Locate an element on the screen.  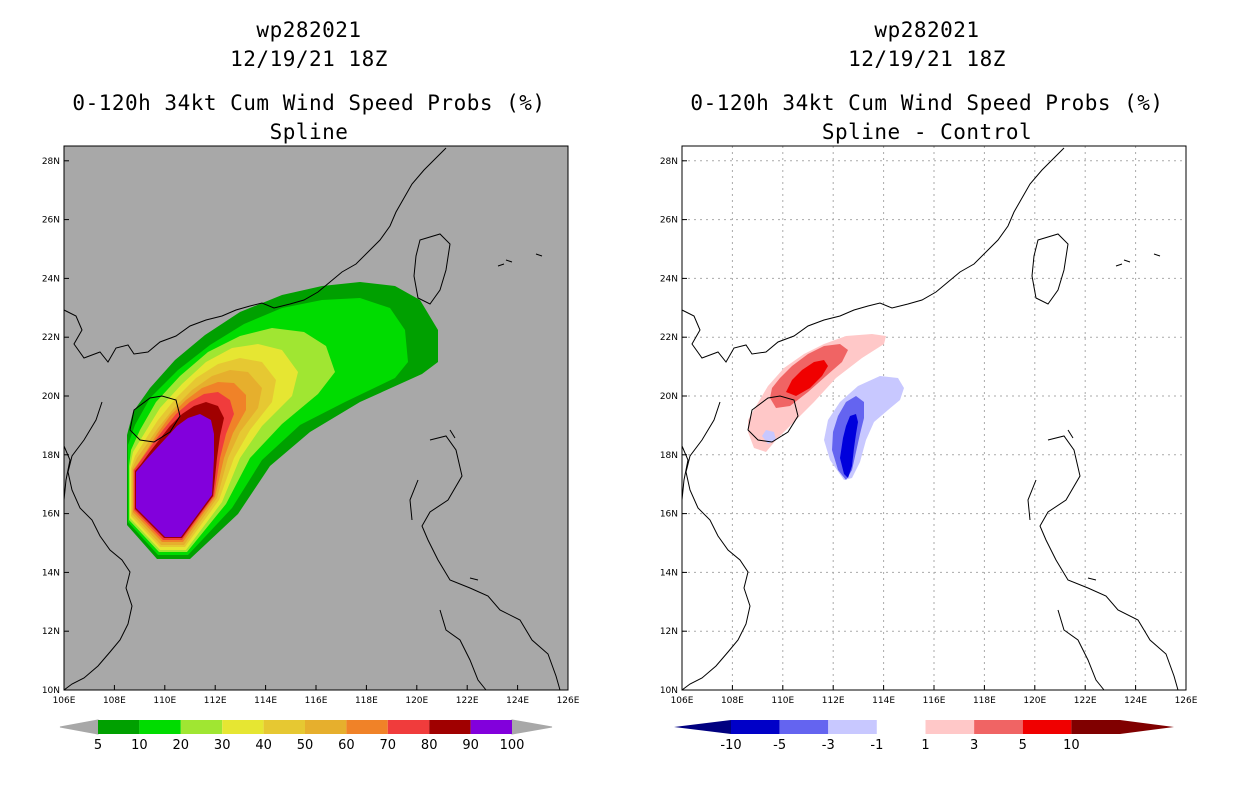
colorbar-label: -1 is located at coordinates (876, 745).